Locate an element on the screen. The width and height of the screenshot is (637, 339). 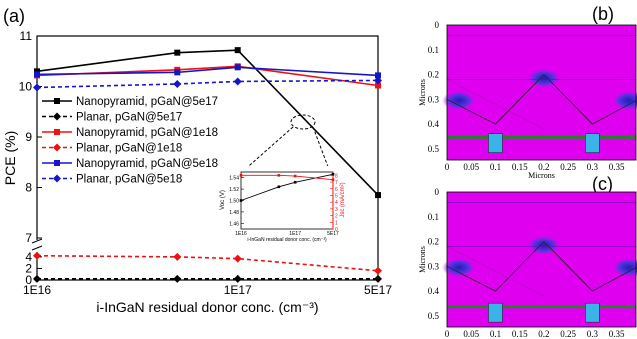
inset-y-left-label: Voc (V) is located at coordinates (223, 200).